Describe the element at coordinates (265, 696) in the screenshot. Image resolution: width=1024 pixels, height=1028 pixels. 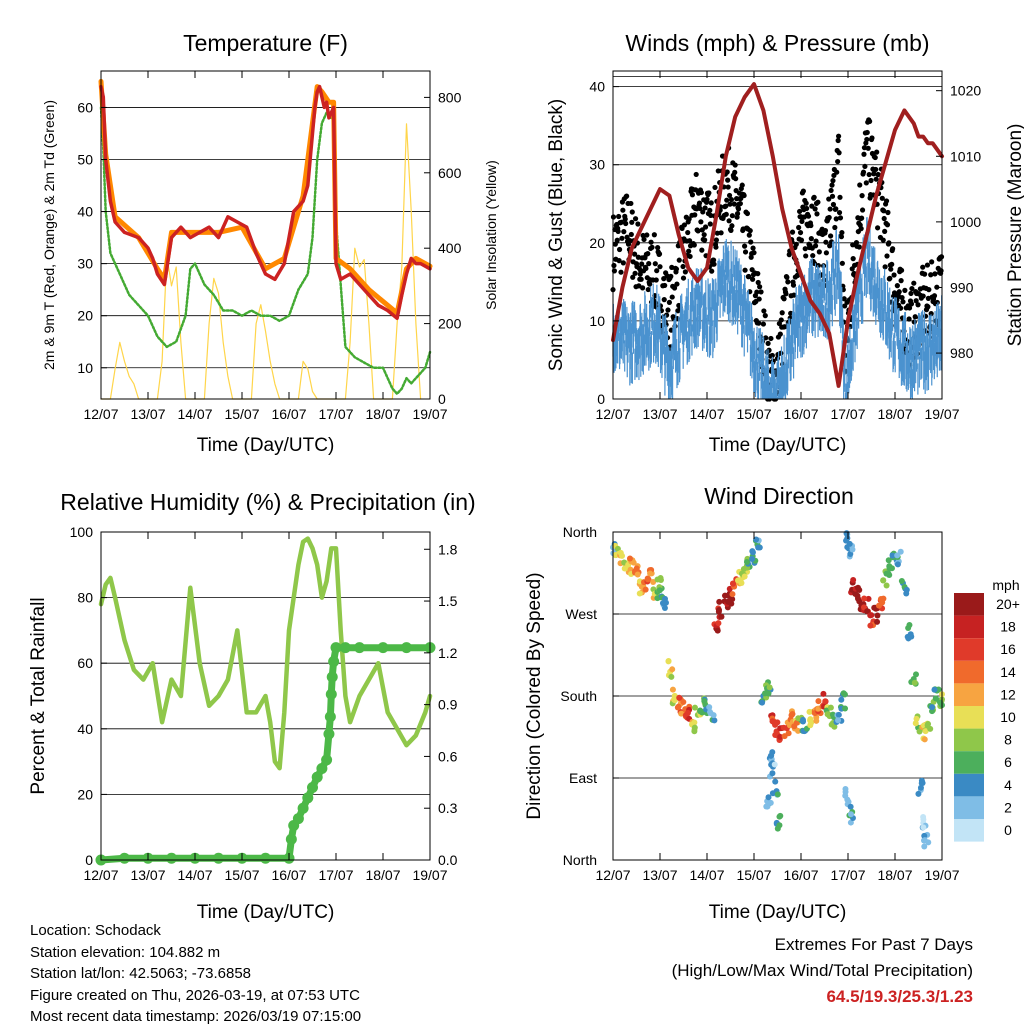
I see `humidity-frame` at that location.